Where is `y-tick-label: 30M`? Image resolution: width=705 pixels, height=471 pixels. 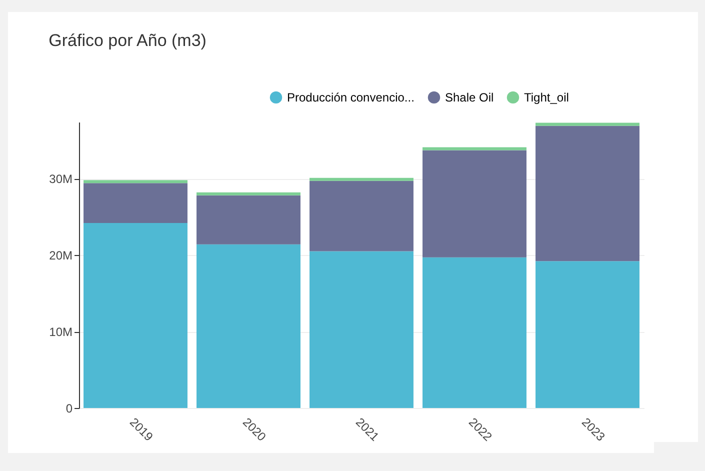
y-tick-label: 30M is located at coordinates (61, 179).